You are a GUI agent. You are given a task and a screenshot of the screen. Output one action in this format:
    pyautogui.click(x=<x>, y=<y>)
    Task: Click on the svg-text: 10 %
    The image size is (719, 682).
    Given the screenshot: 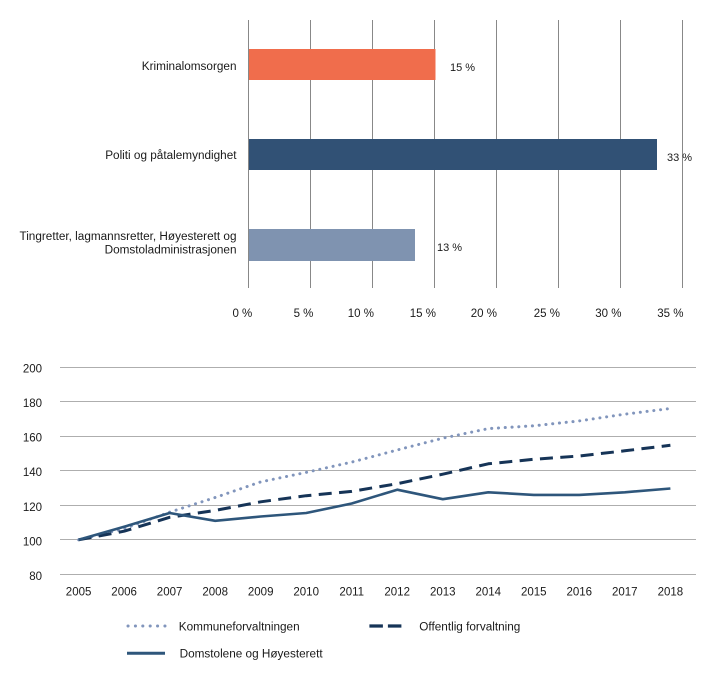 What is the action you would take?
    pyautogui.click(x=361, y=314)
    